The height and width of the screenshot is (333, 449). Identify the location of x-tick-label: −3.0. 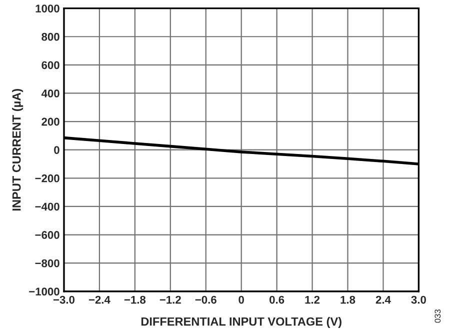
(63, 300).